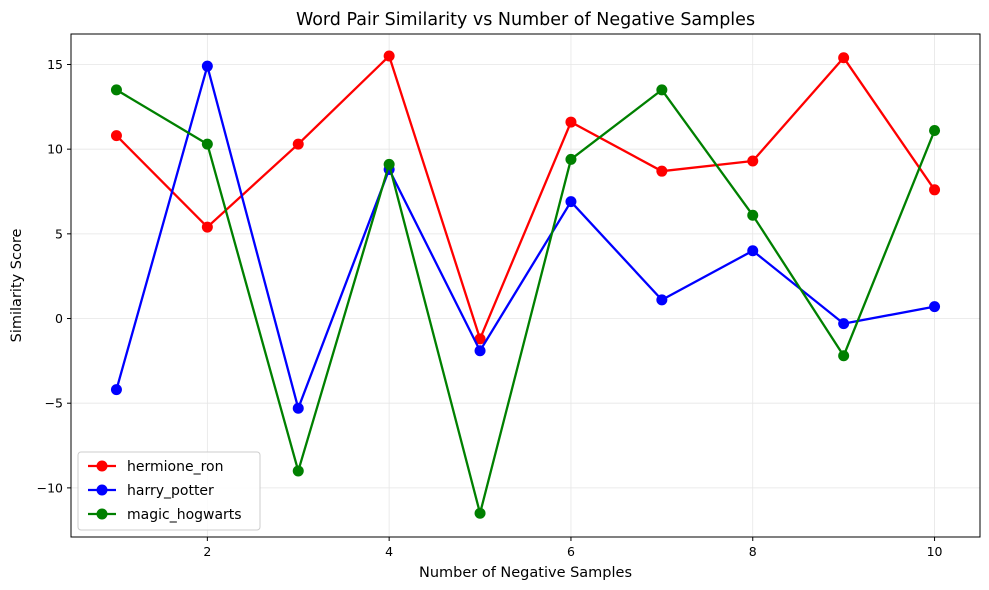  I want to click on legend-label: magic_hogwarts, so click(184, 515).